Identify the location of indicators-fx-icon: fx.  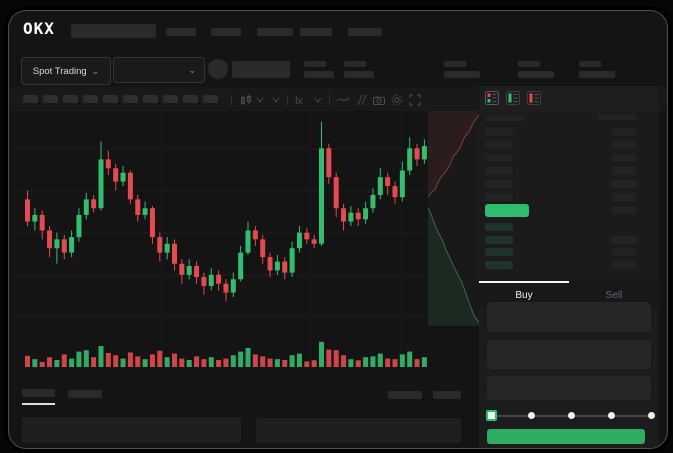
(302, 100).